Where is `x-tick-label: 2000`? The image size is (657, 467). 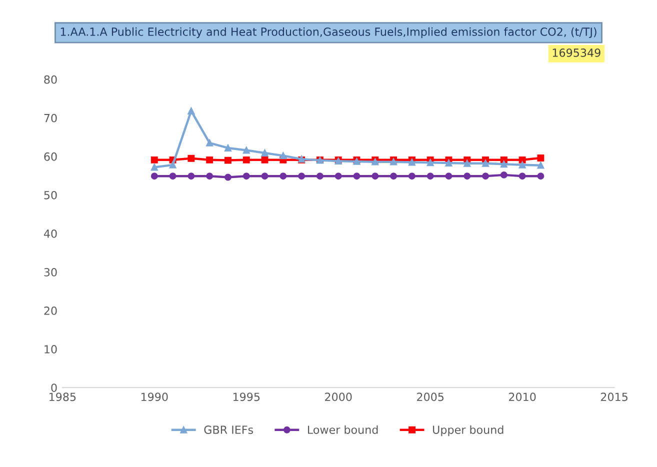
x-tick-label: 2000 is located at coordinates (338, 397).